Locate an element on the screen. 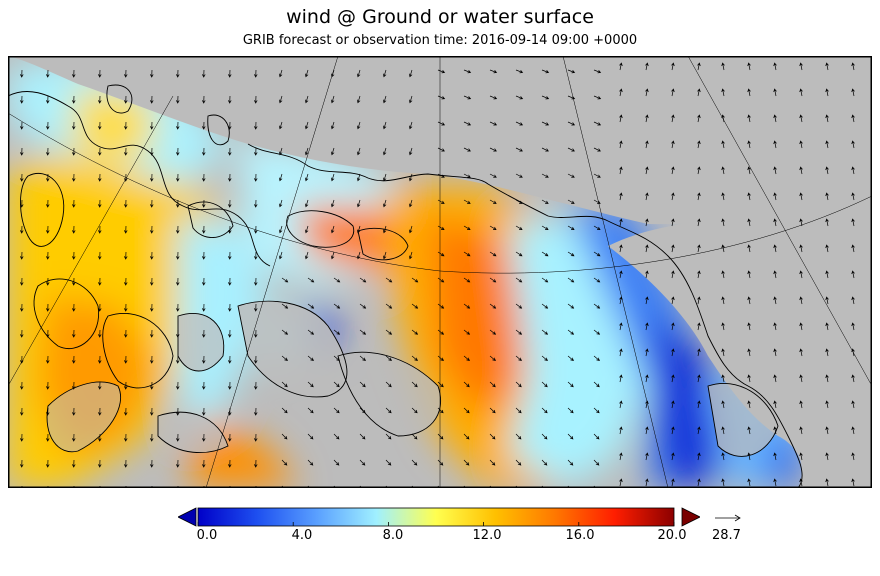 The width and height of the screenshot is (880, 576). reference-vector-label: 28.7 is located at coordinates (726, 535).